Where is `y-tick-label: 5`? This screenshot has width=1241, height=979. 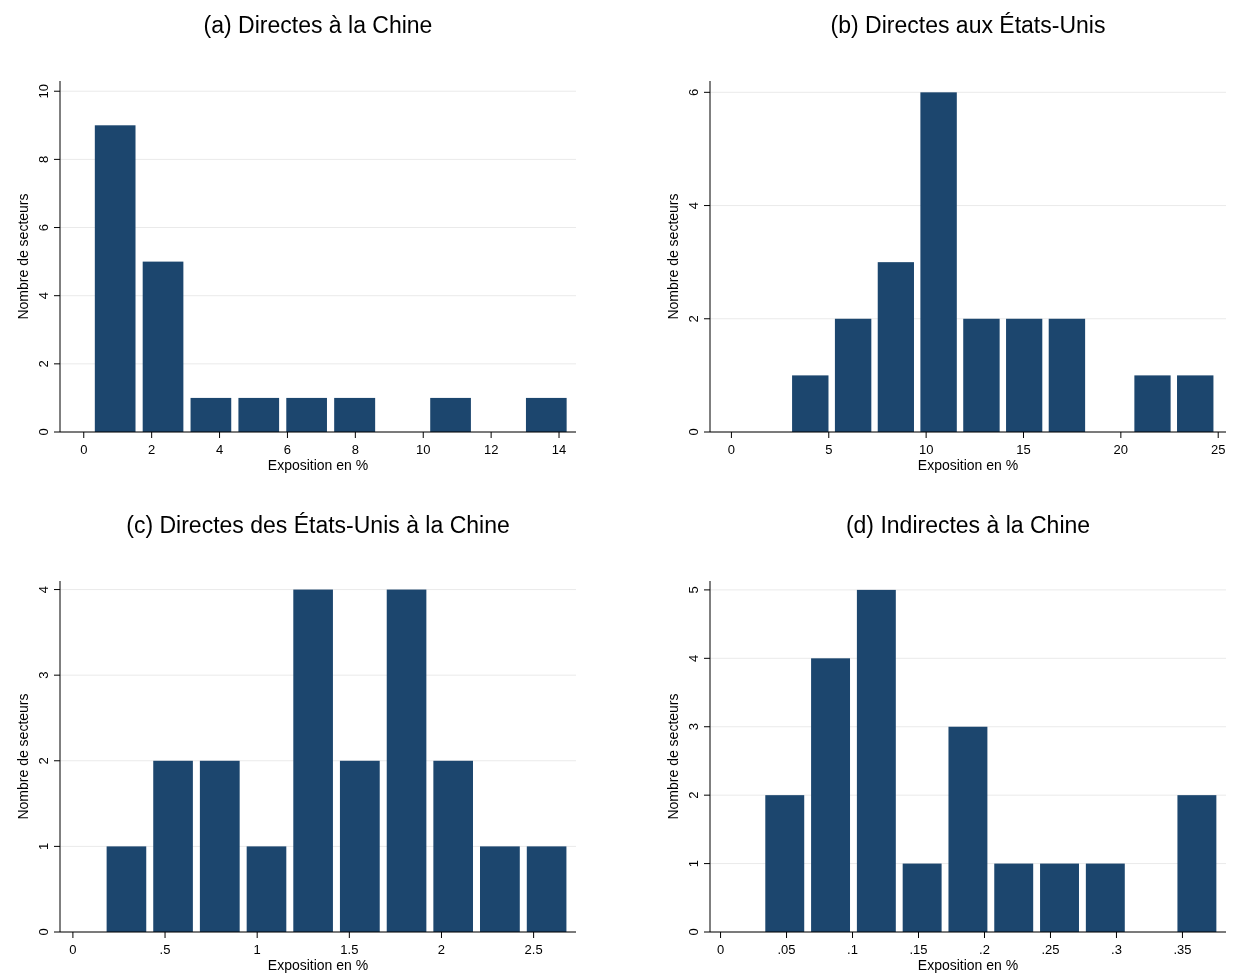 y-tick-label: 5 is located at coordinates (693, 590).